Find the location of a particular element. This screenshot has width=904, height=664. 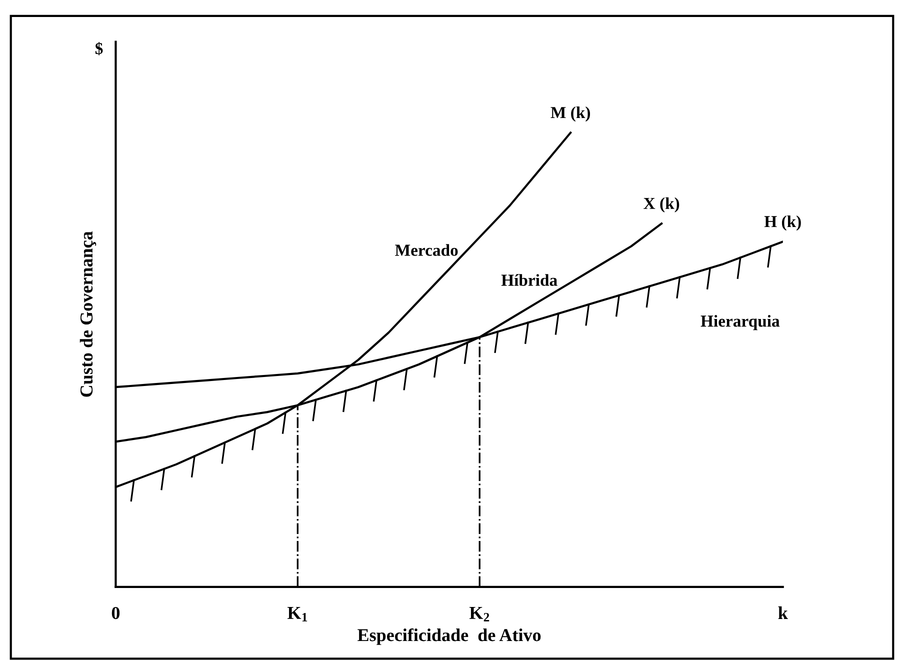

series-label: M (k) is located at coordinates (570, 114).